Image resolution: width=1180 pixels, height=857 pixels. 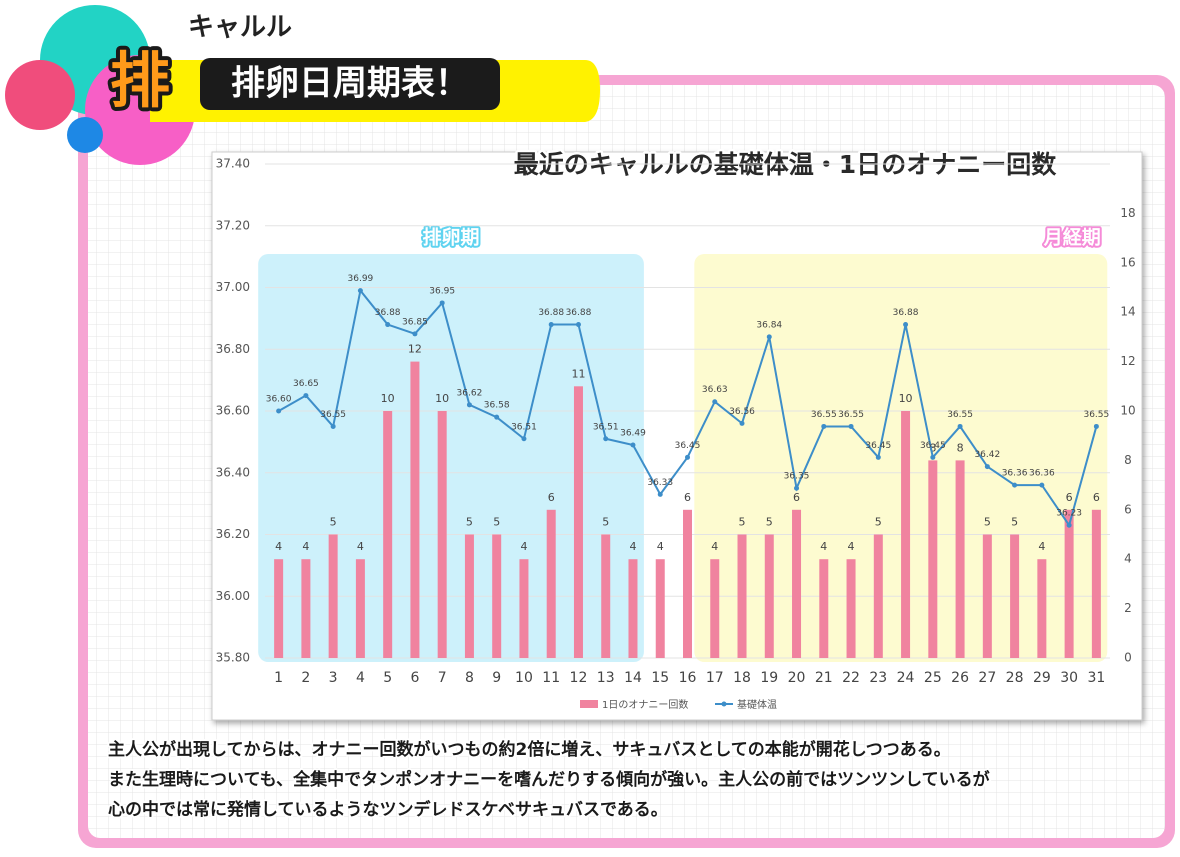 I want to click on y2-tick-label: 4, so click(x=1128, y=559).